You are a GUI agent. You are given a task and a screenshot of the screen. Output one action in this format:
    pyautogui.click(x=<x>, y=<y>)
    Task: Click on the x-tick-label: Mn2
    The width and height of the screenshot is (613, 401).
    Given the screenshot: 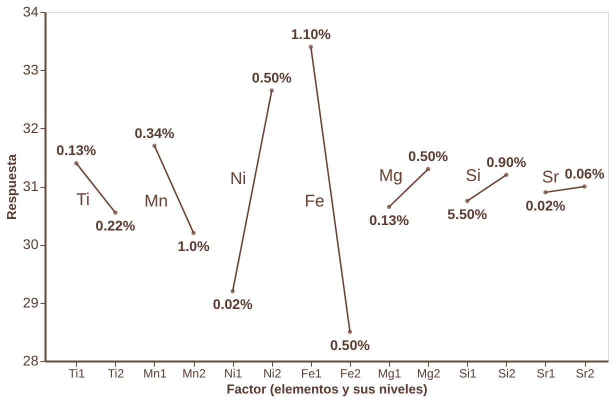 What is the action you would take?
    pyautogui.click(x=194, y=373)
    